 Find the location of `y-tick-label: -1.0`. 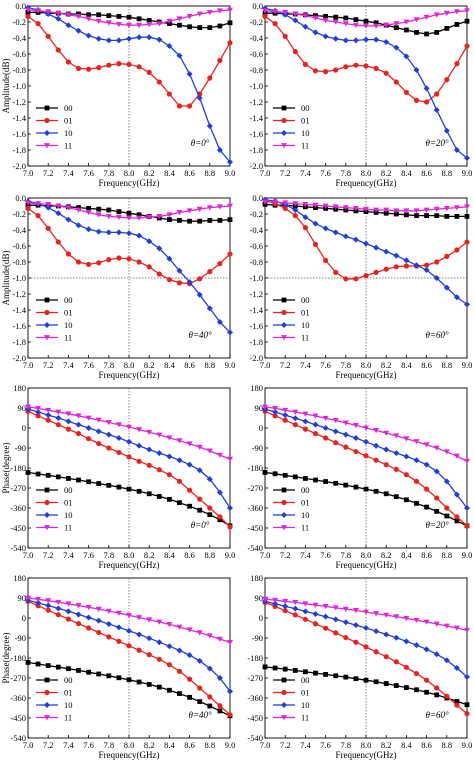

y-tick-label: -1.0 is located at coordinates (256, 278).